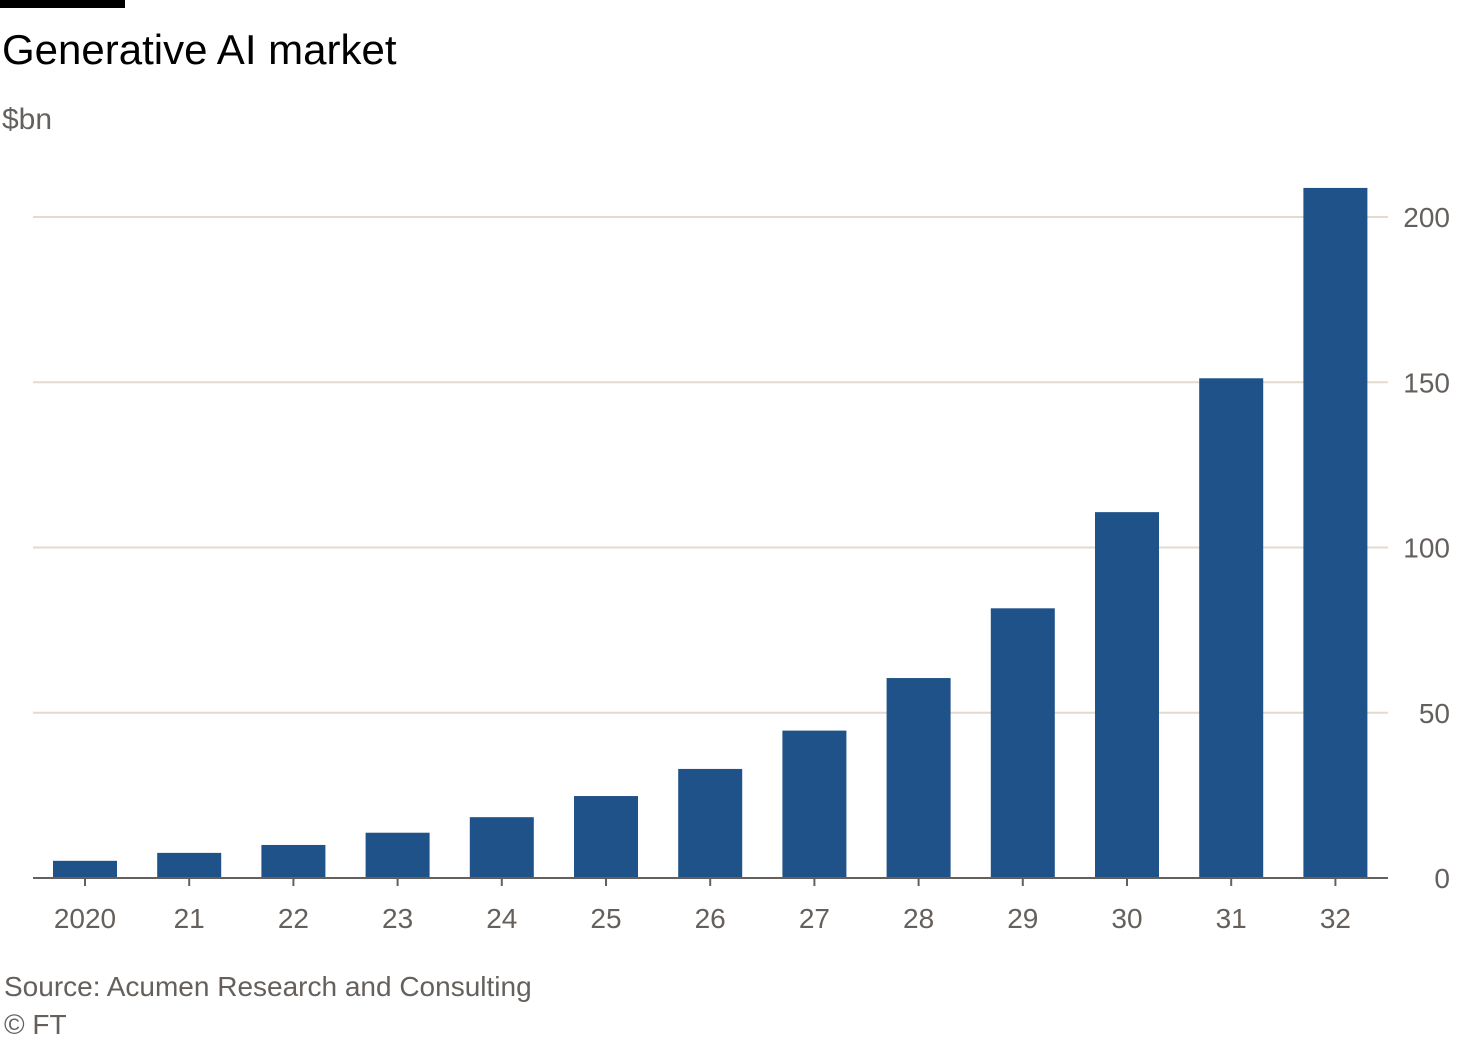 The image size is (1459, 1042). What do you see at coordinates (397, 918) in the screenshot?
I see `x-tick-label: 23` at bounding box center [397, 918].